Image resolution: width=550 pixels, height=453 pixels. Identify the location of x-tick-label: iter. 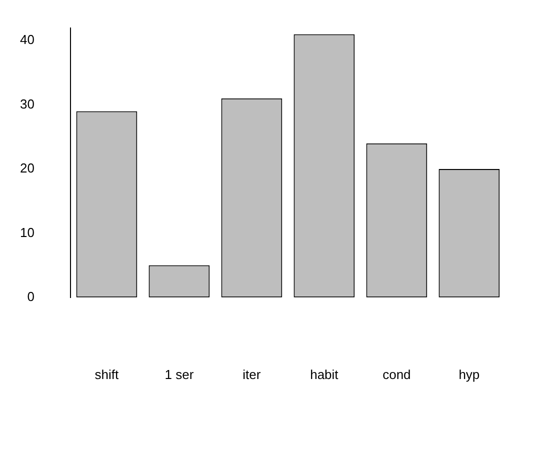
(252, 374).